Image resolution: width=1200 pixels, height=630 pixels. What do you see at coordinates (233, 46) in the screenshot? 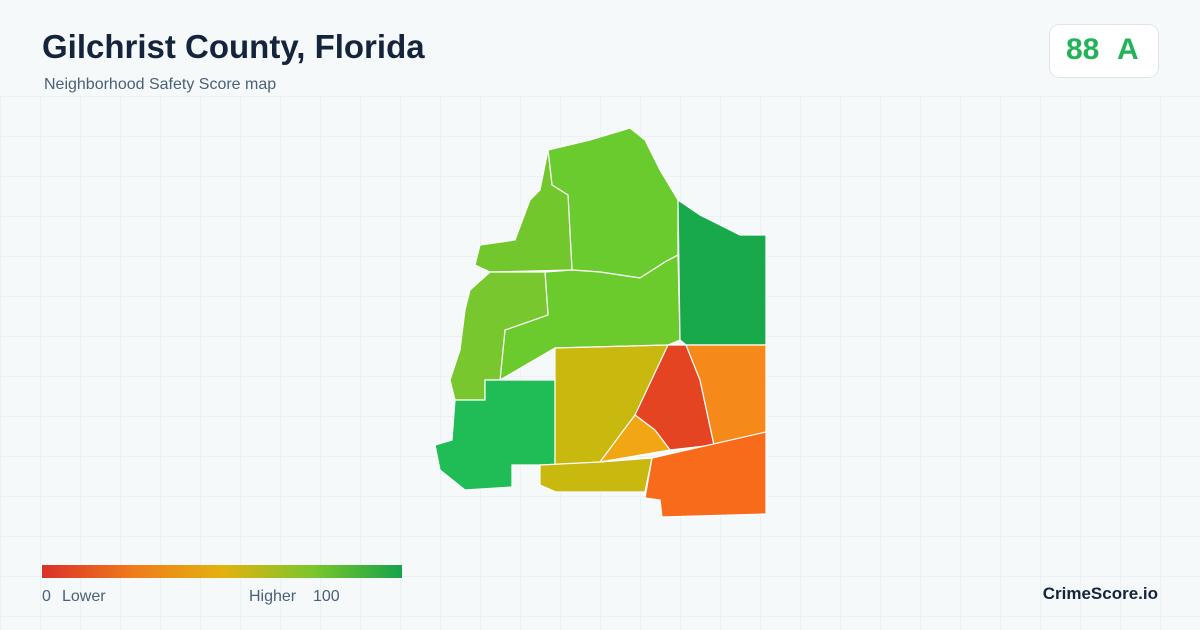
I see `title: Gilchrist County, Florida` at bounding box center [233, 46].